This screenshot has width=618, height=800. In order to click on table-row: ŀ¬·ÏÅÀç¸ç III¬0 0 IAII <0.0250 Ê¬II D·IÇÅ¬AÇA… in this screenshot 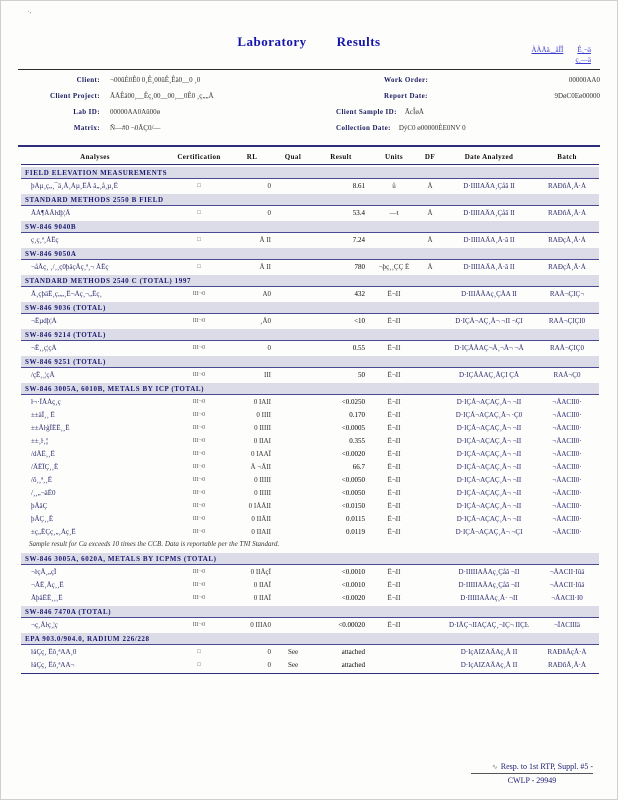, I will do `click(310, 401)`.